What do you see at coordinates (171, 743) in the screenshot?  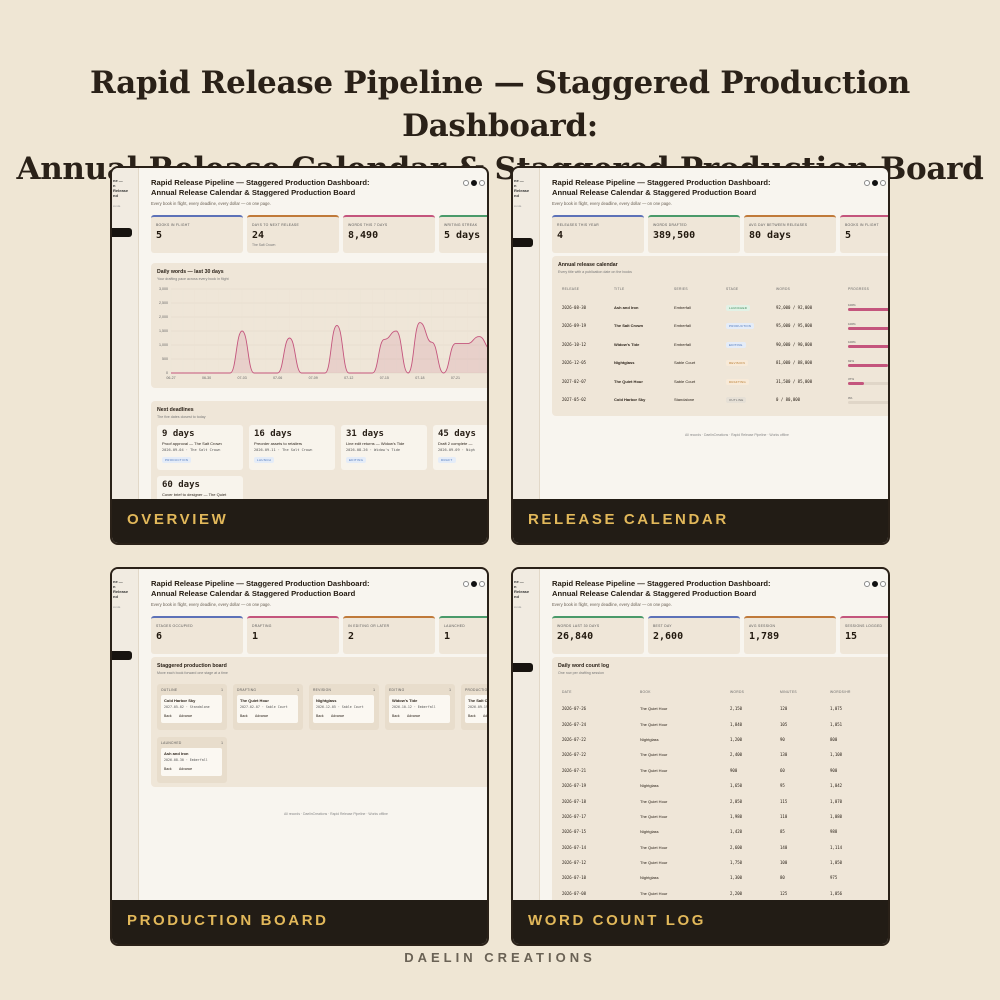 I see `column-name: LAUNCHED` at bounding box center [171, 743].